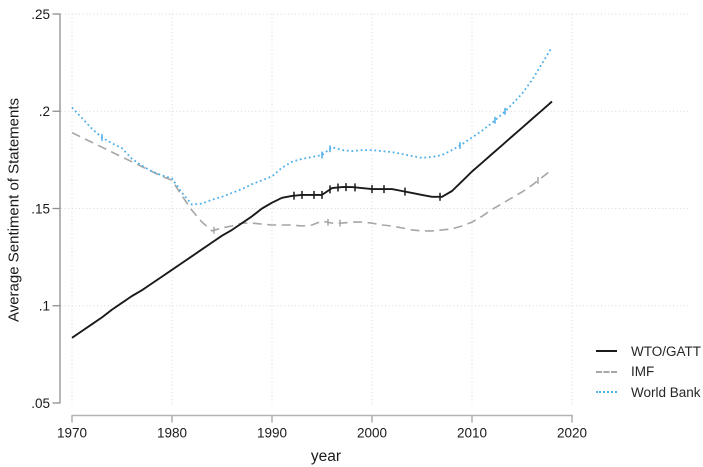 This screenshot has height=467, width=703. I want to click on x-tick-label: 2020, so click(572, 433).